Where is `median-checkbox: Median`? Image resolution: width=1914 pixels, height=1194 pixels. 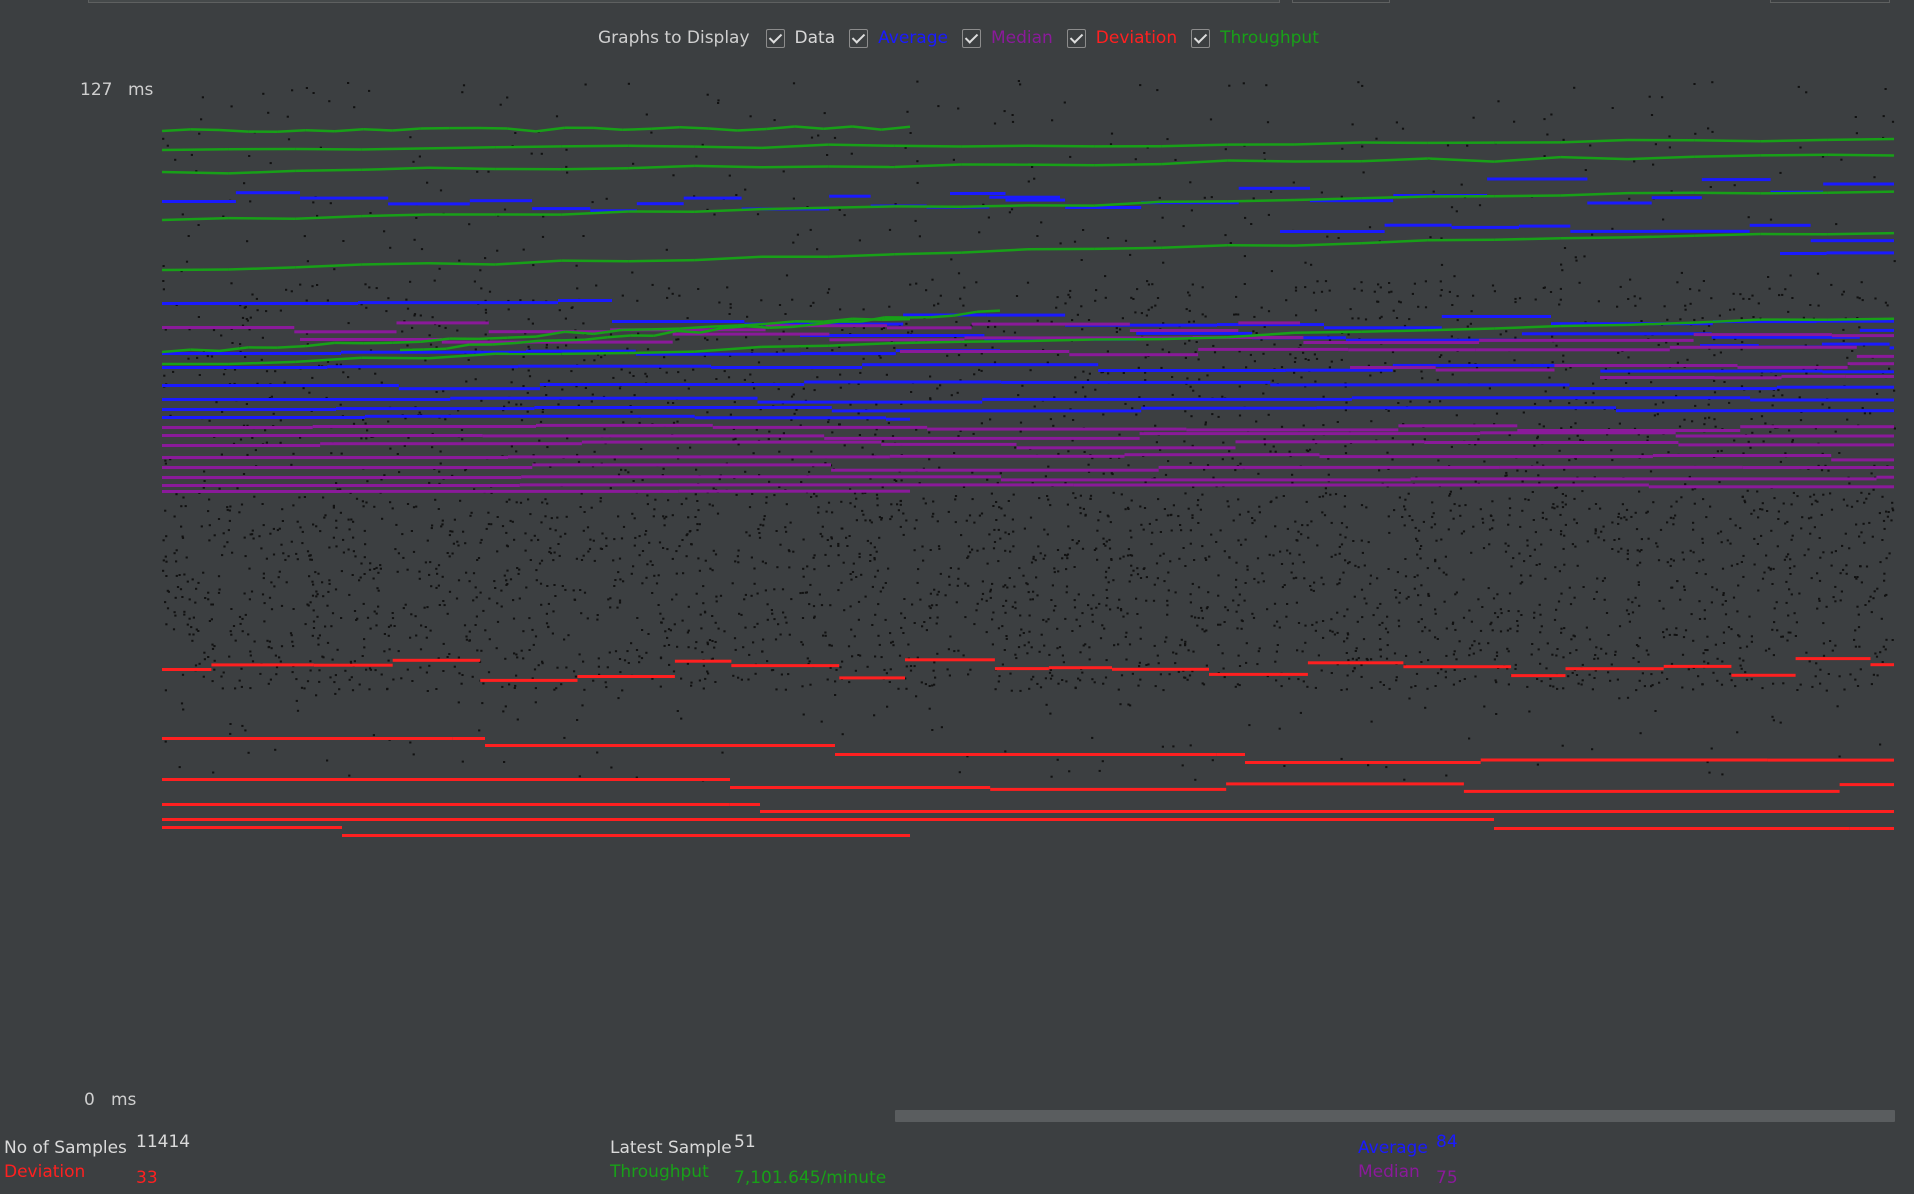
median-checkbox: Median is located at coordinates (1007, 38).